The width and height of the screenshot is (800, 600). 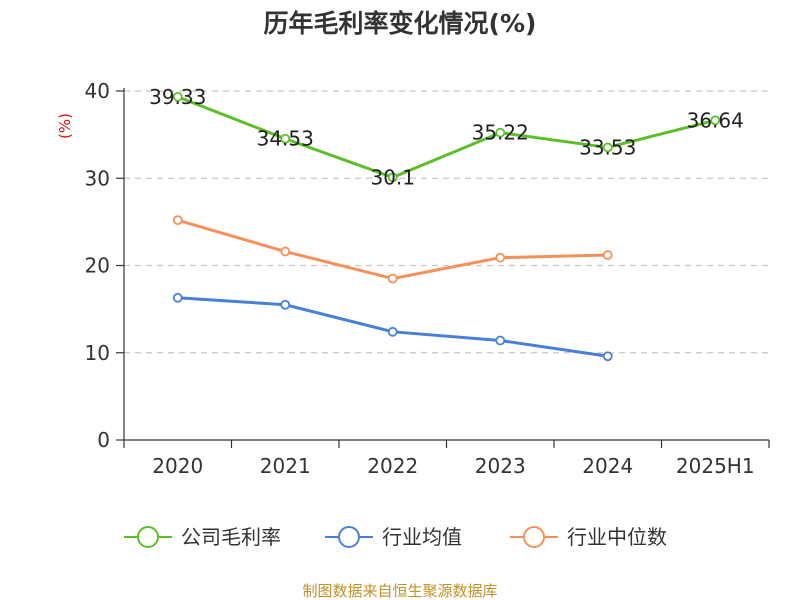 I want to click on series-0-point-2020, so click(x=177, y=96).